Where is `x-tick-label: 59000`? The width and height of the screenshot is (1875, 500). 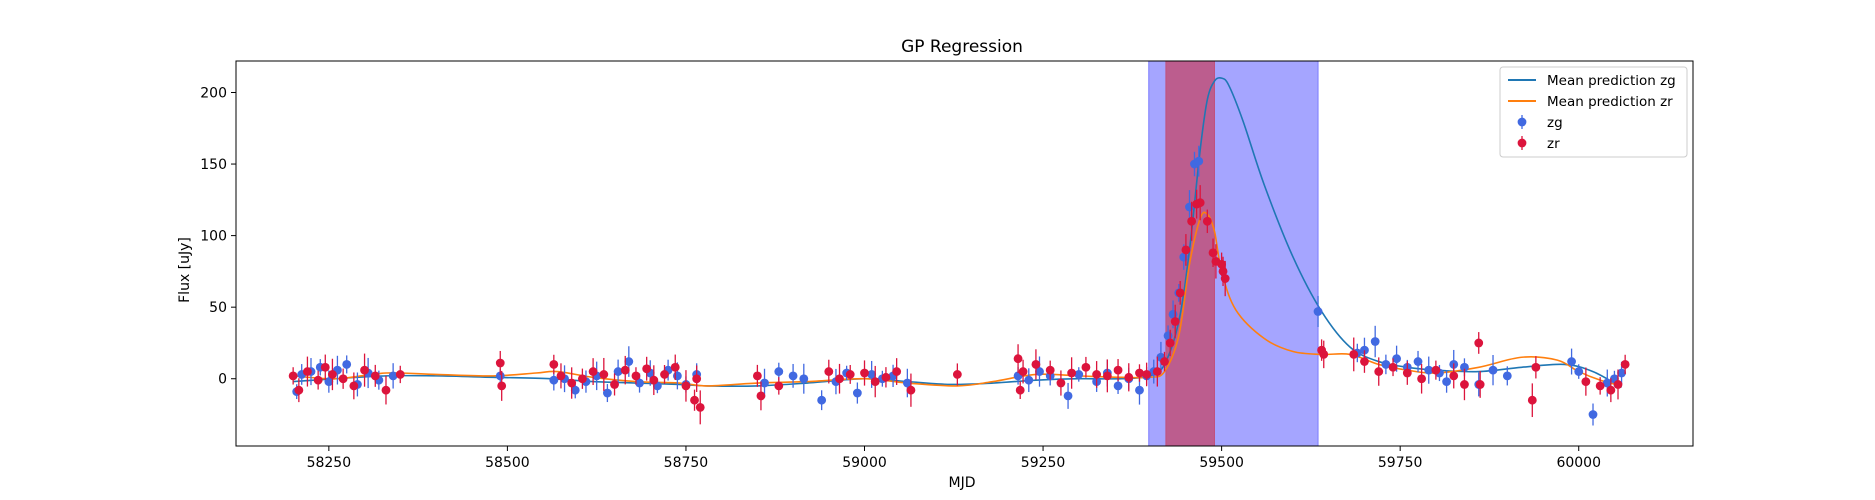
x-tick-label: 59000 is located at coordinates (864, 463).